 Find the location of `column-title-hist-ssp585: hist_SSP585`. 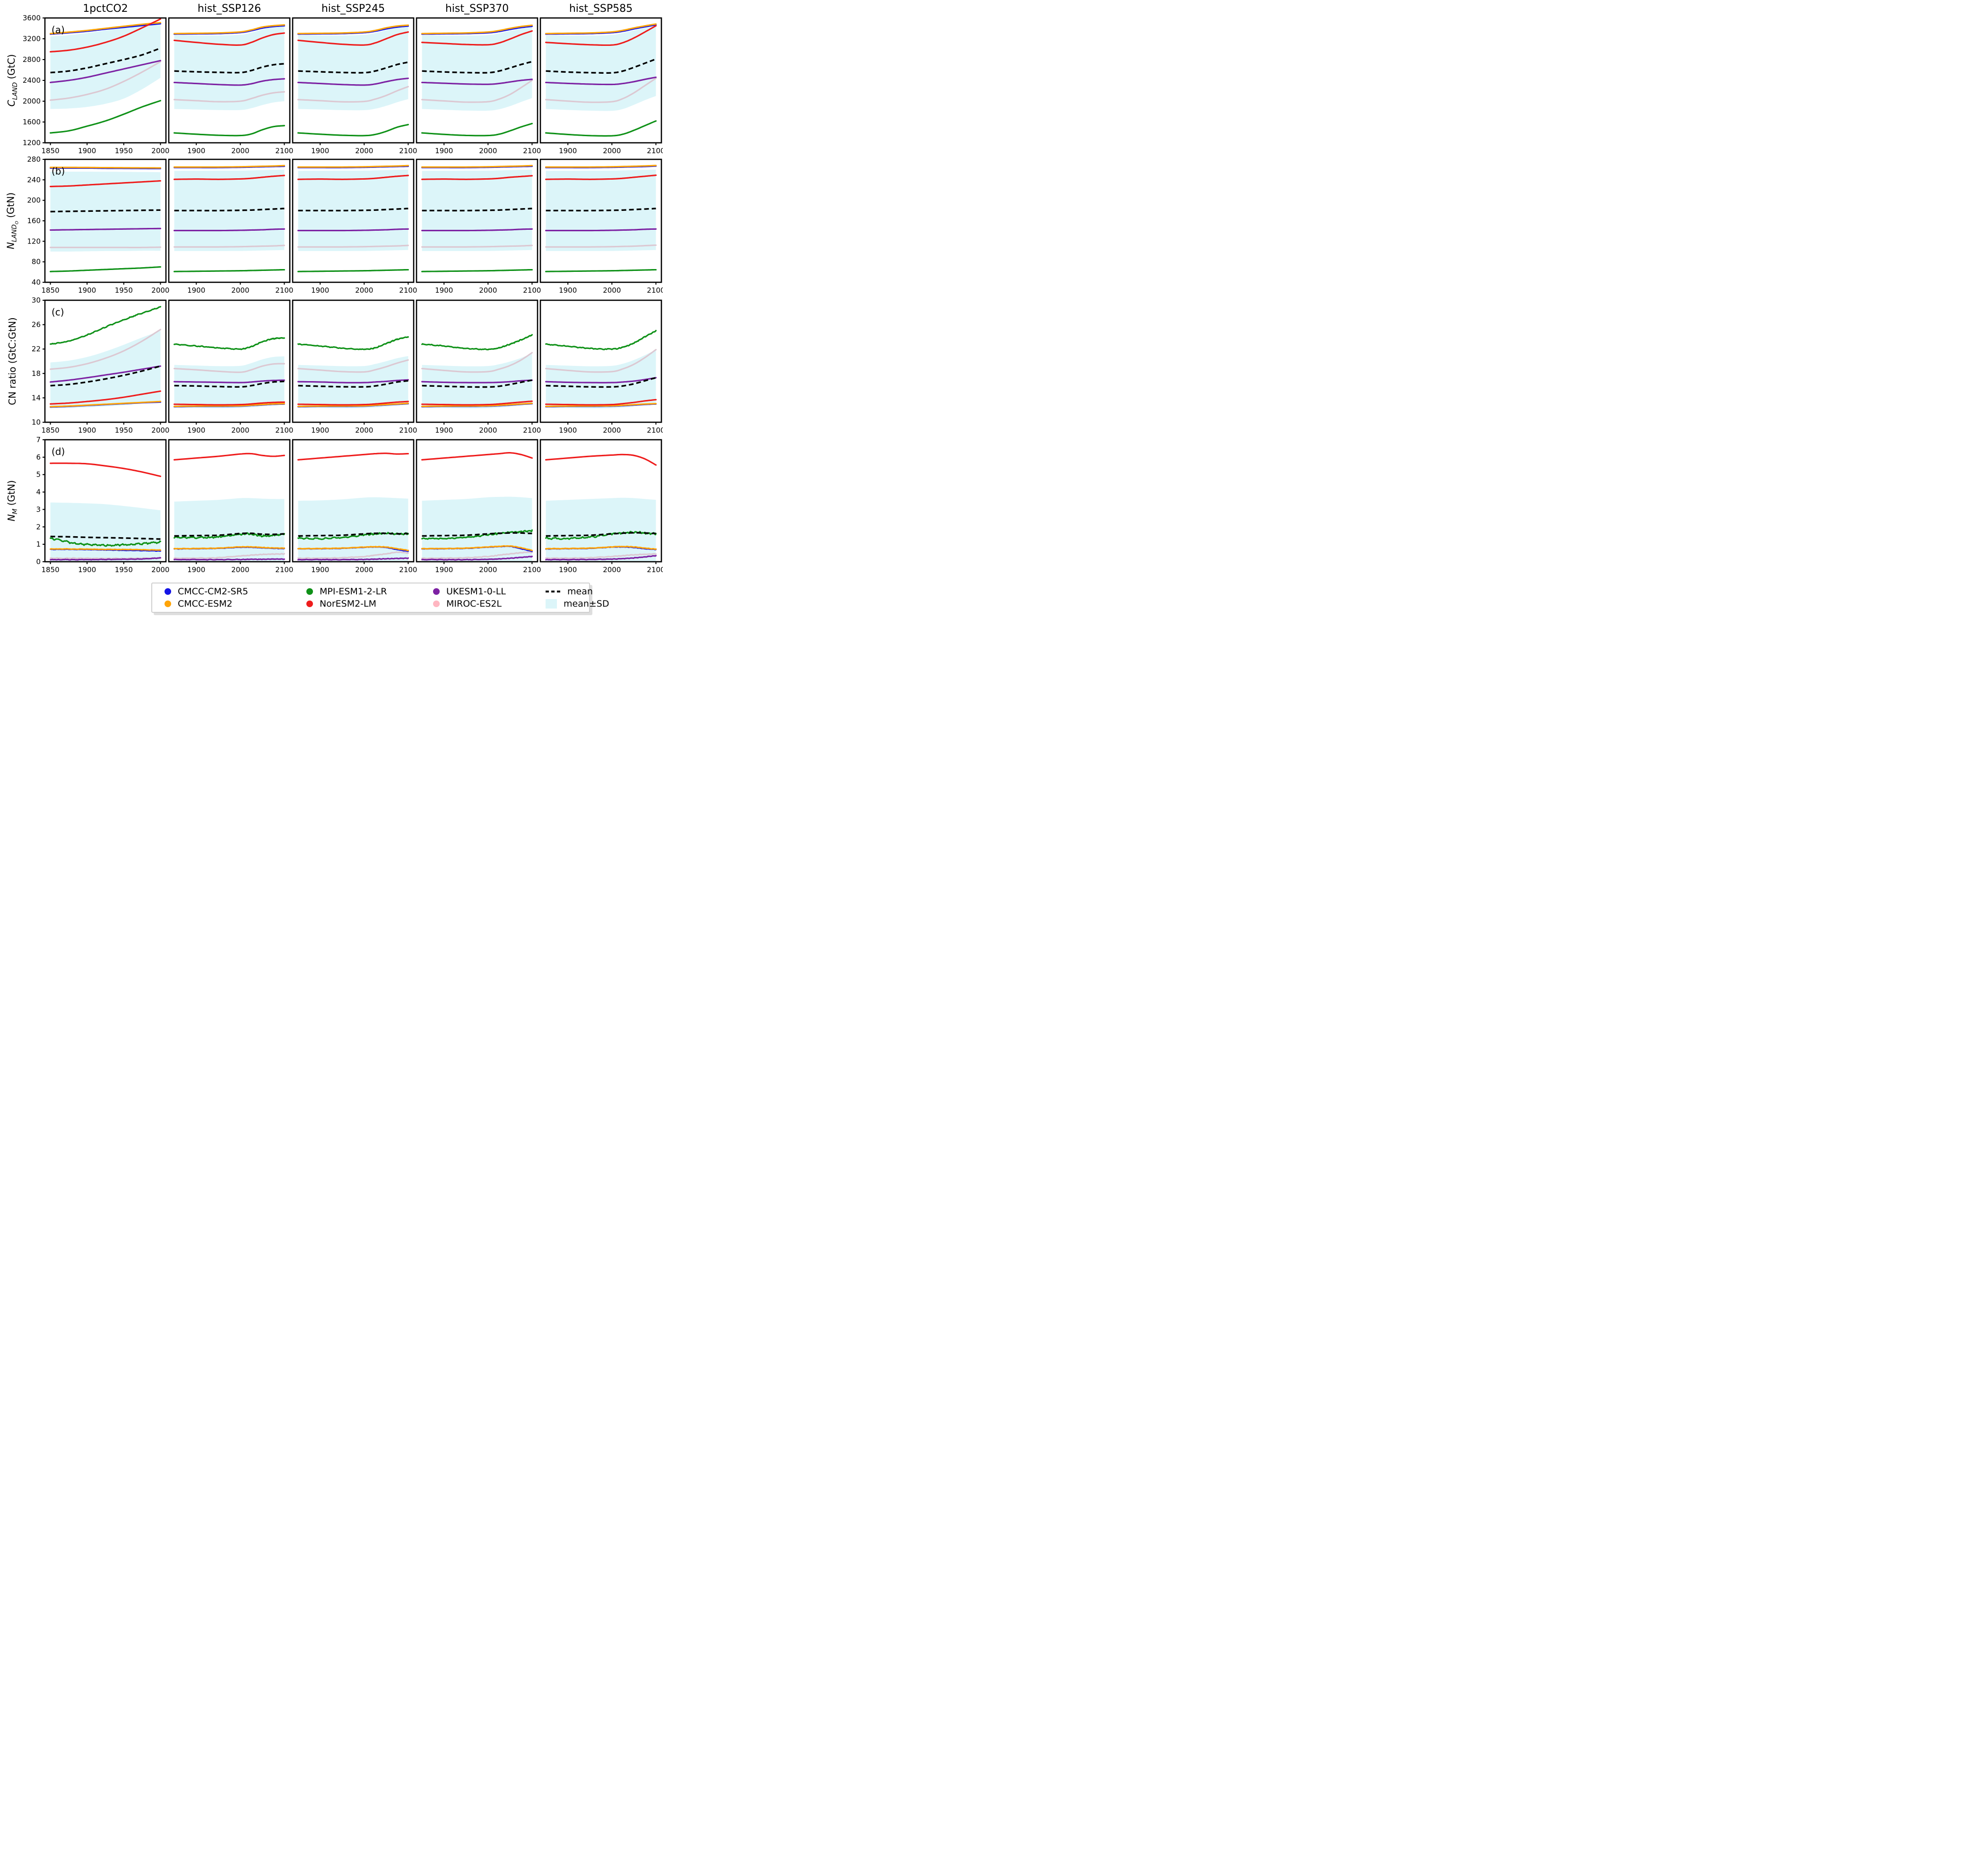

column-title-hist-ssp585: hist_SSP585 is located at coordinates (601, 9).